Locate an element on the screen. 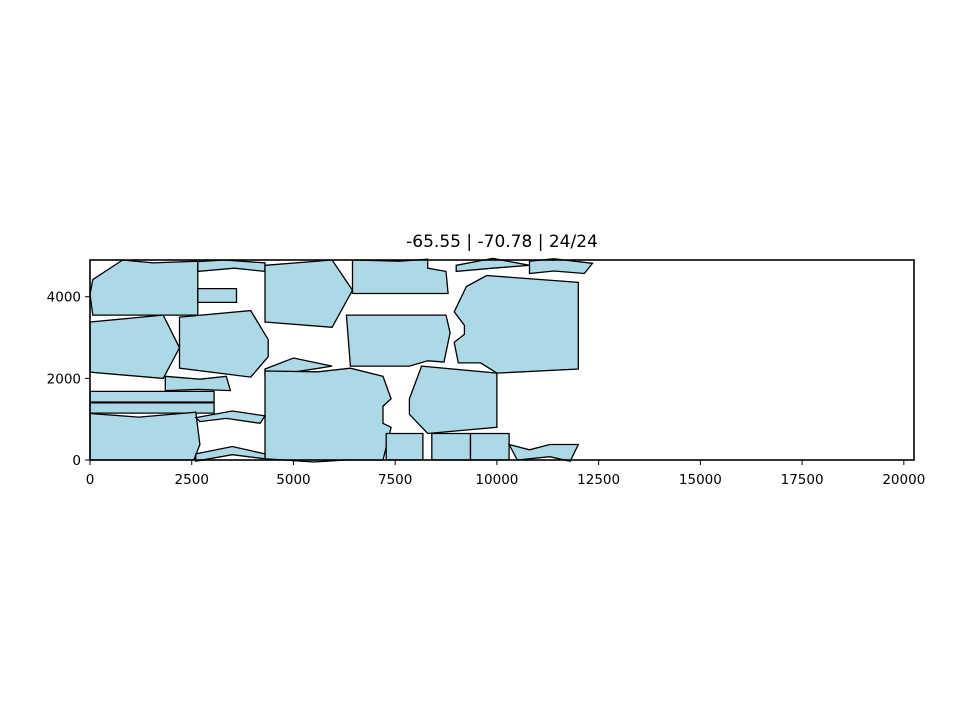 The height and width of the screenshot is (720, 960). x-tick-label: 12500 is located at coordinates (598, 480).